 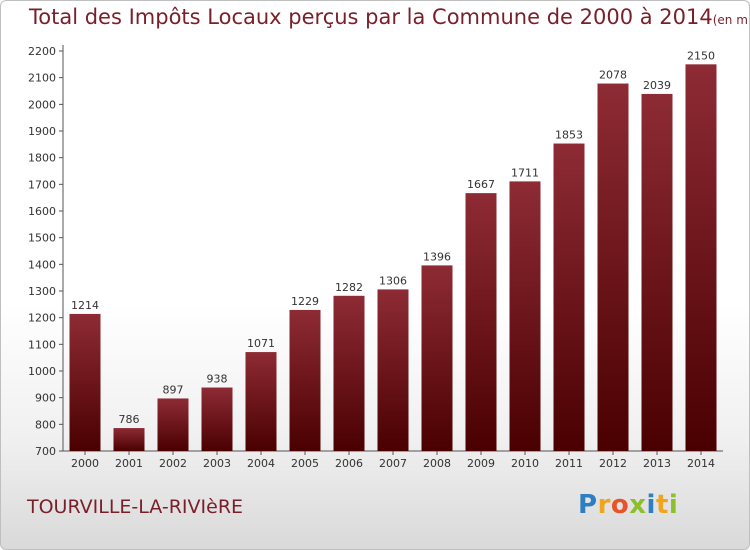 I want to click on data-label: 938, so click(x=217, y=379).